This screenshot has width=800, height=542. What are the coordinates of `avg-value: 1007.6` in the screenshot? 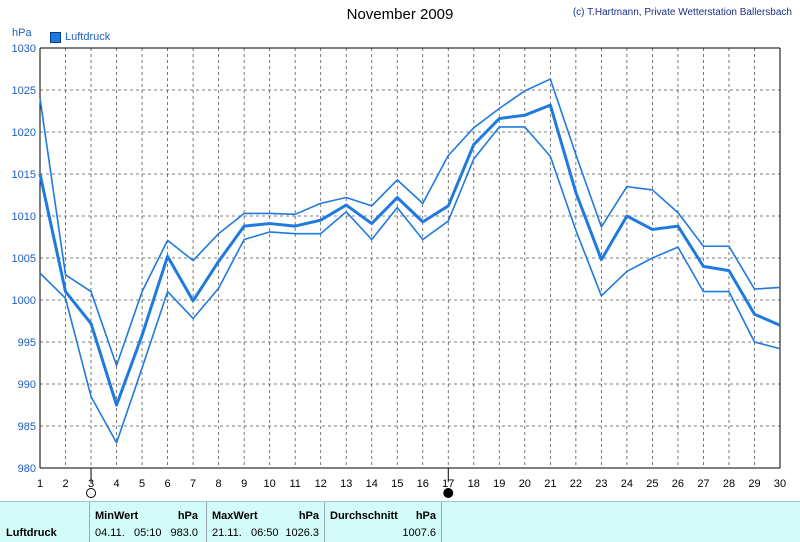 It's located at (419, 533).